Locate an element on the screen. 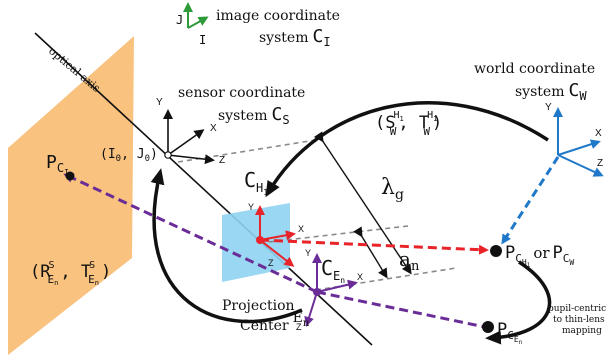  image-axis-i: I is located at coordinates (202, 40).